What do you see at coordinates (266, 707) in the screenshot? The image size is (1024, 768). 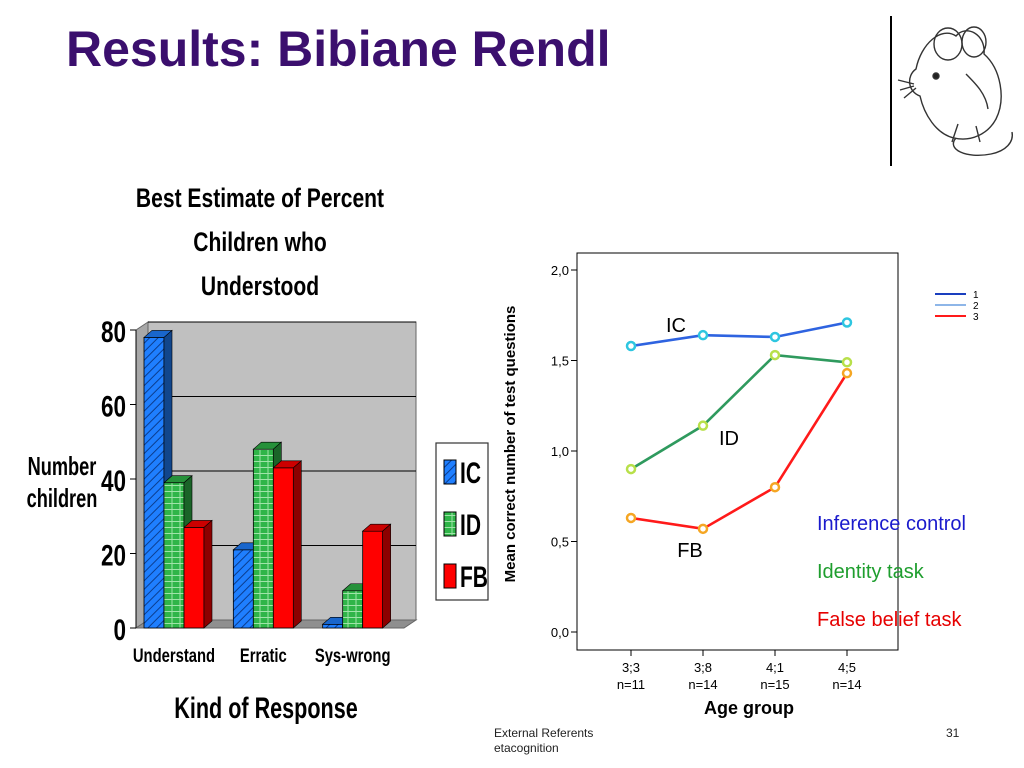 I see `x-axis-label: Kind of Response` at bounding box center [266, 707].